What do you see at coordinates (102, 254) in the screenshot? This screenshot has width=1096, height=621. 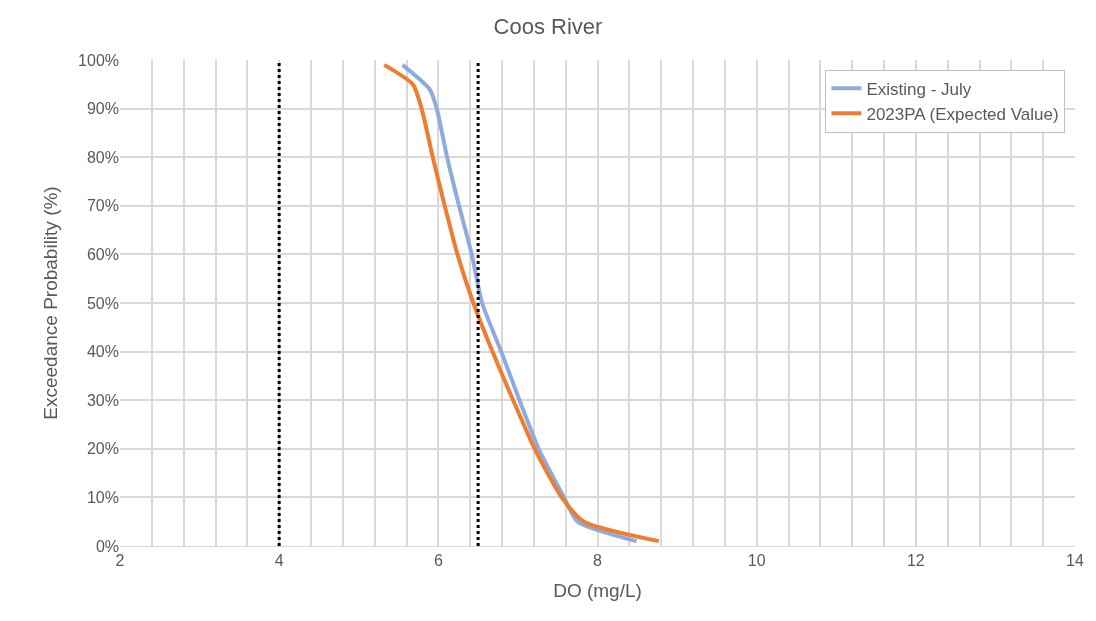 I see `y-tick-label: 60%` at bounding box center [102, 254].